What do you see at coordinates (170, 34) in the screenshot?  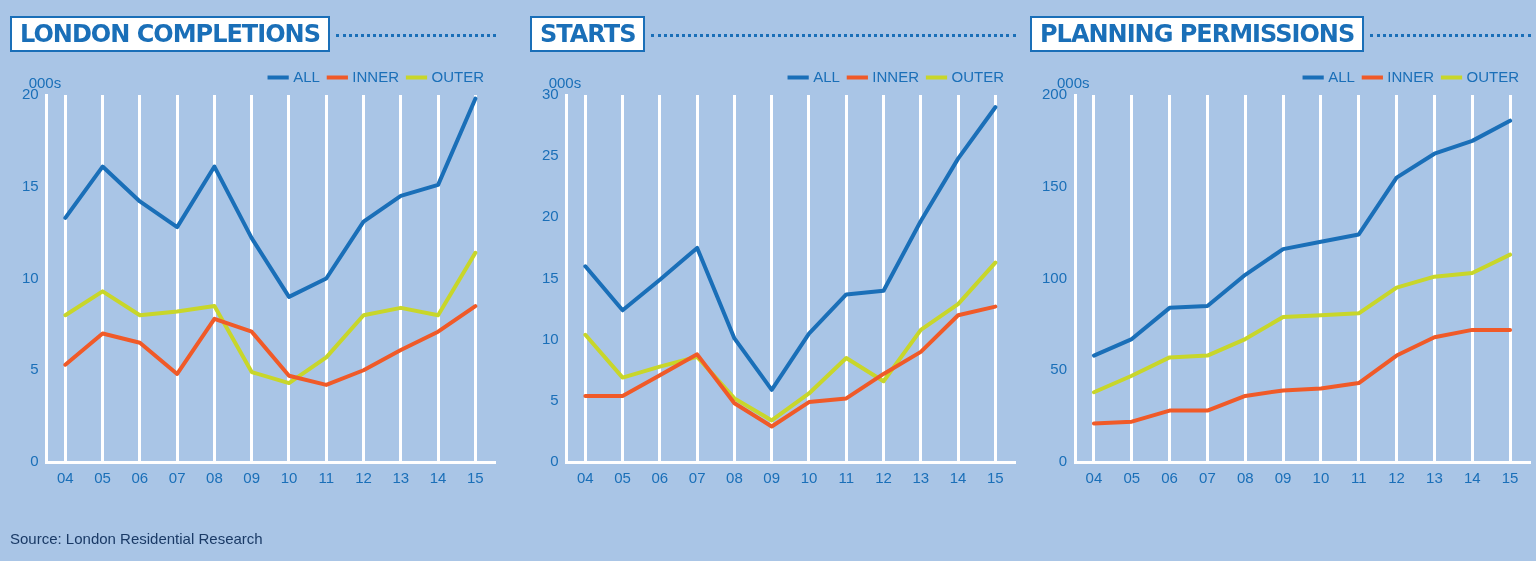 I see `chart-title: LONDON COMPLETIONS` at bounding box center [170, 34].